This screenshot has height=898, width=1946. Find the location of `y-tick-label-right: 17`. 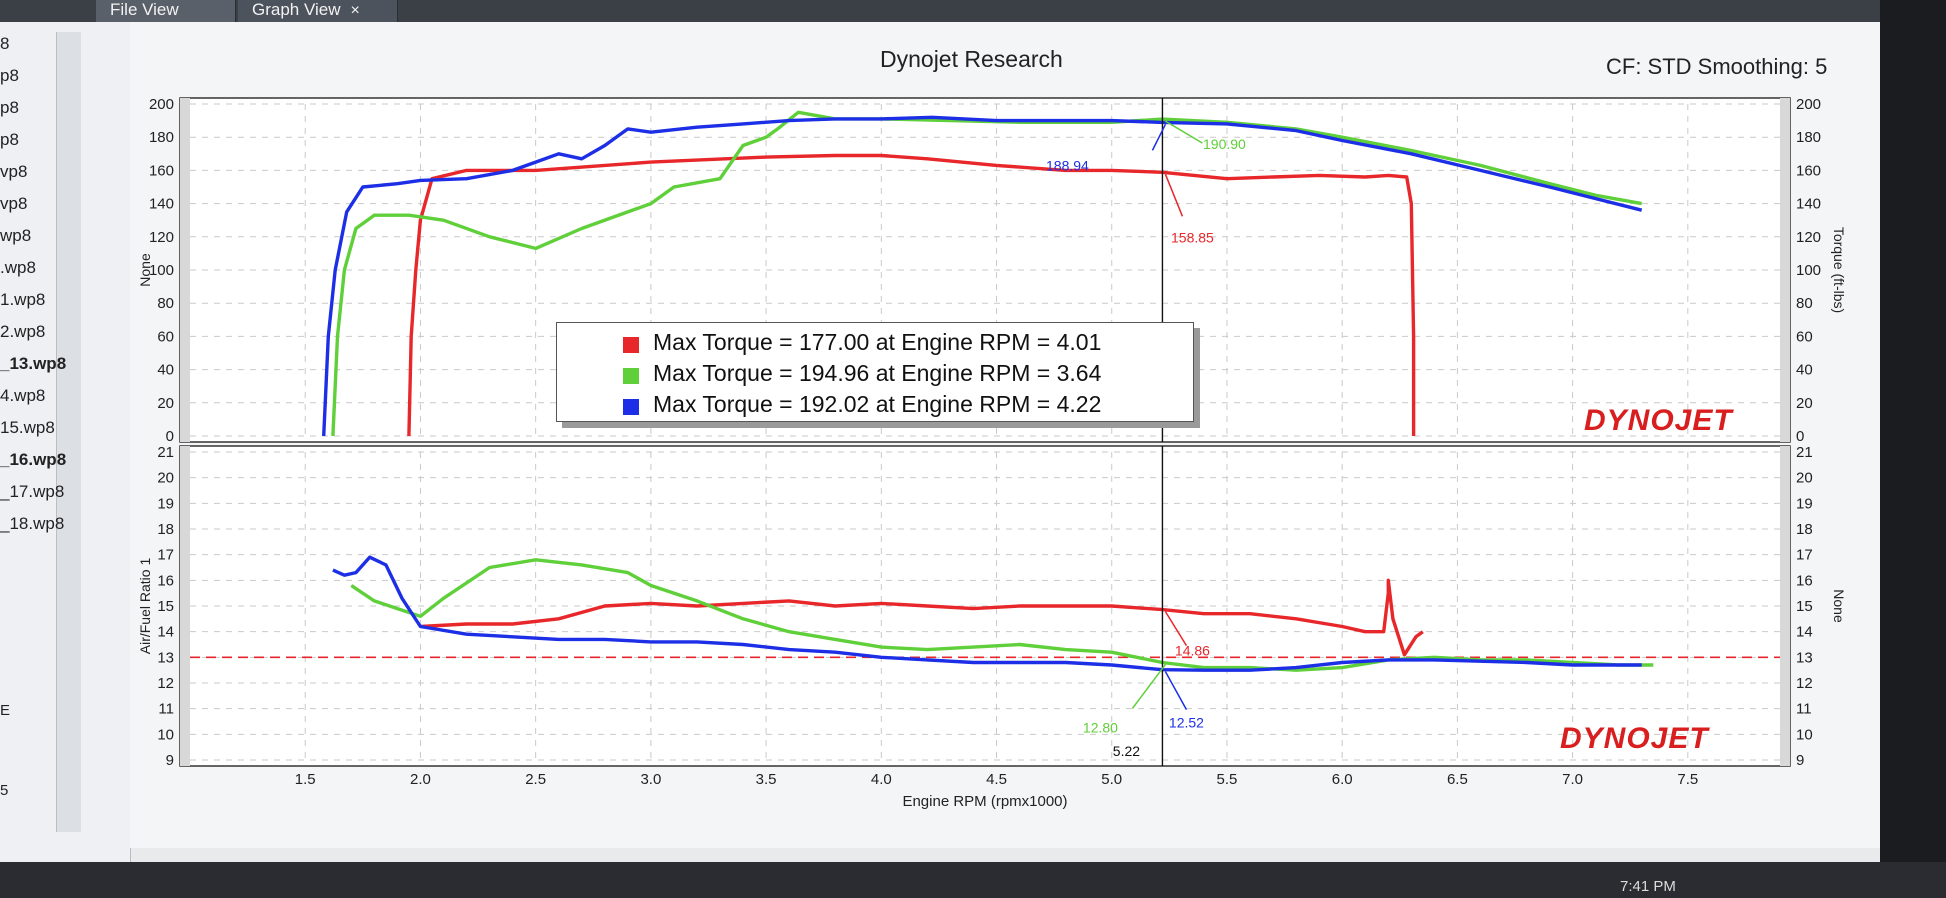

y-tick-label-right: 17 is located at coordinates (1804, 555).